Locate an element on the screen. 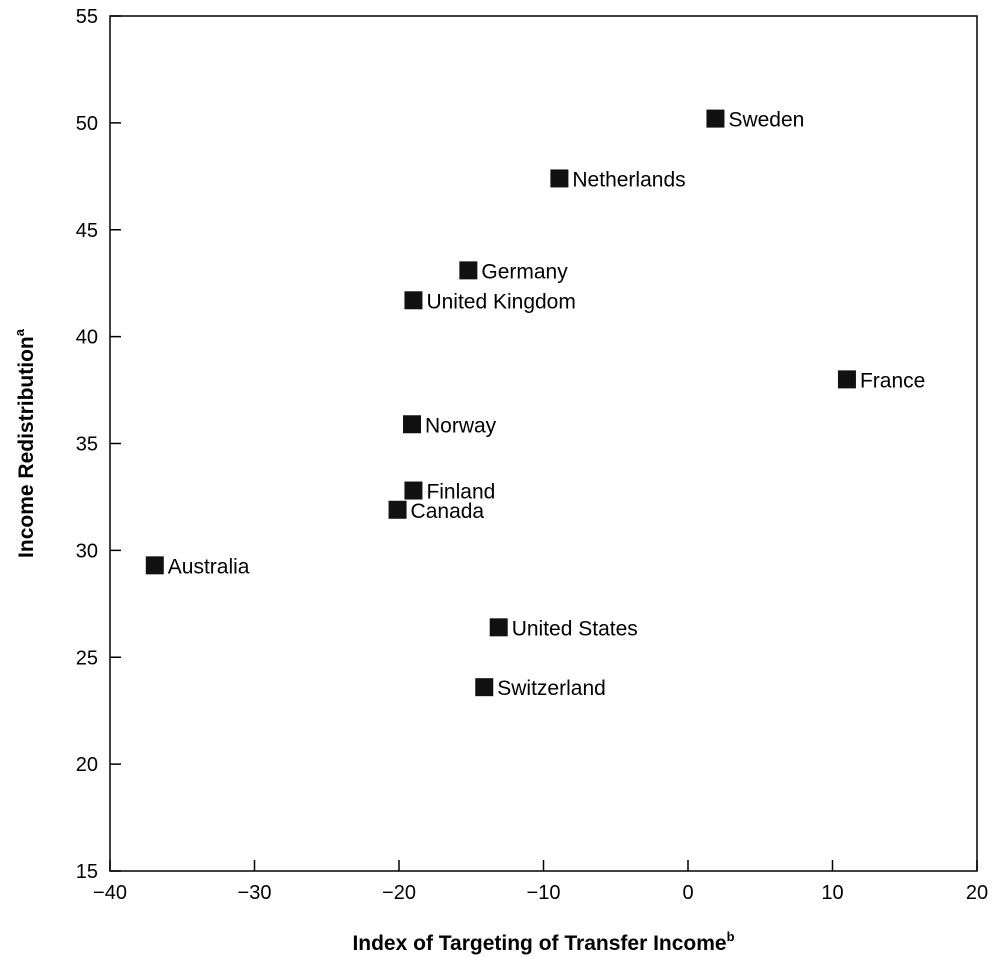  y-axis-title: Income Redistributiona is located at coordinates (25, 443).